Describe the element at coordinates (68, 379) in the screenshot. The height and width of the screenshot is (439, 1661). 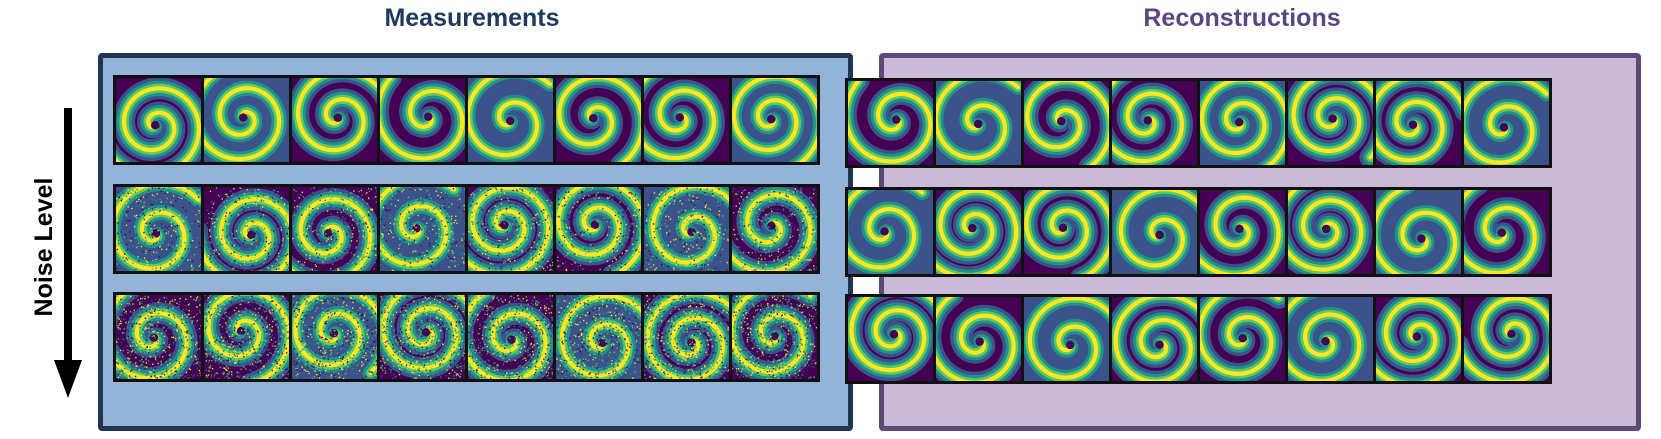
I see `noise-arrow-head` at that location.